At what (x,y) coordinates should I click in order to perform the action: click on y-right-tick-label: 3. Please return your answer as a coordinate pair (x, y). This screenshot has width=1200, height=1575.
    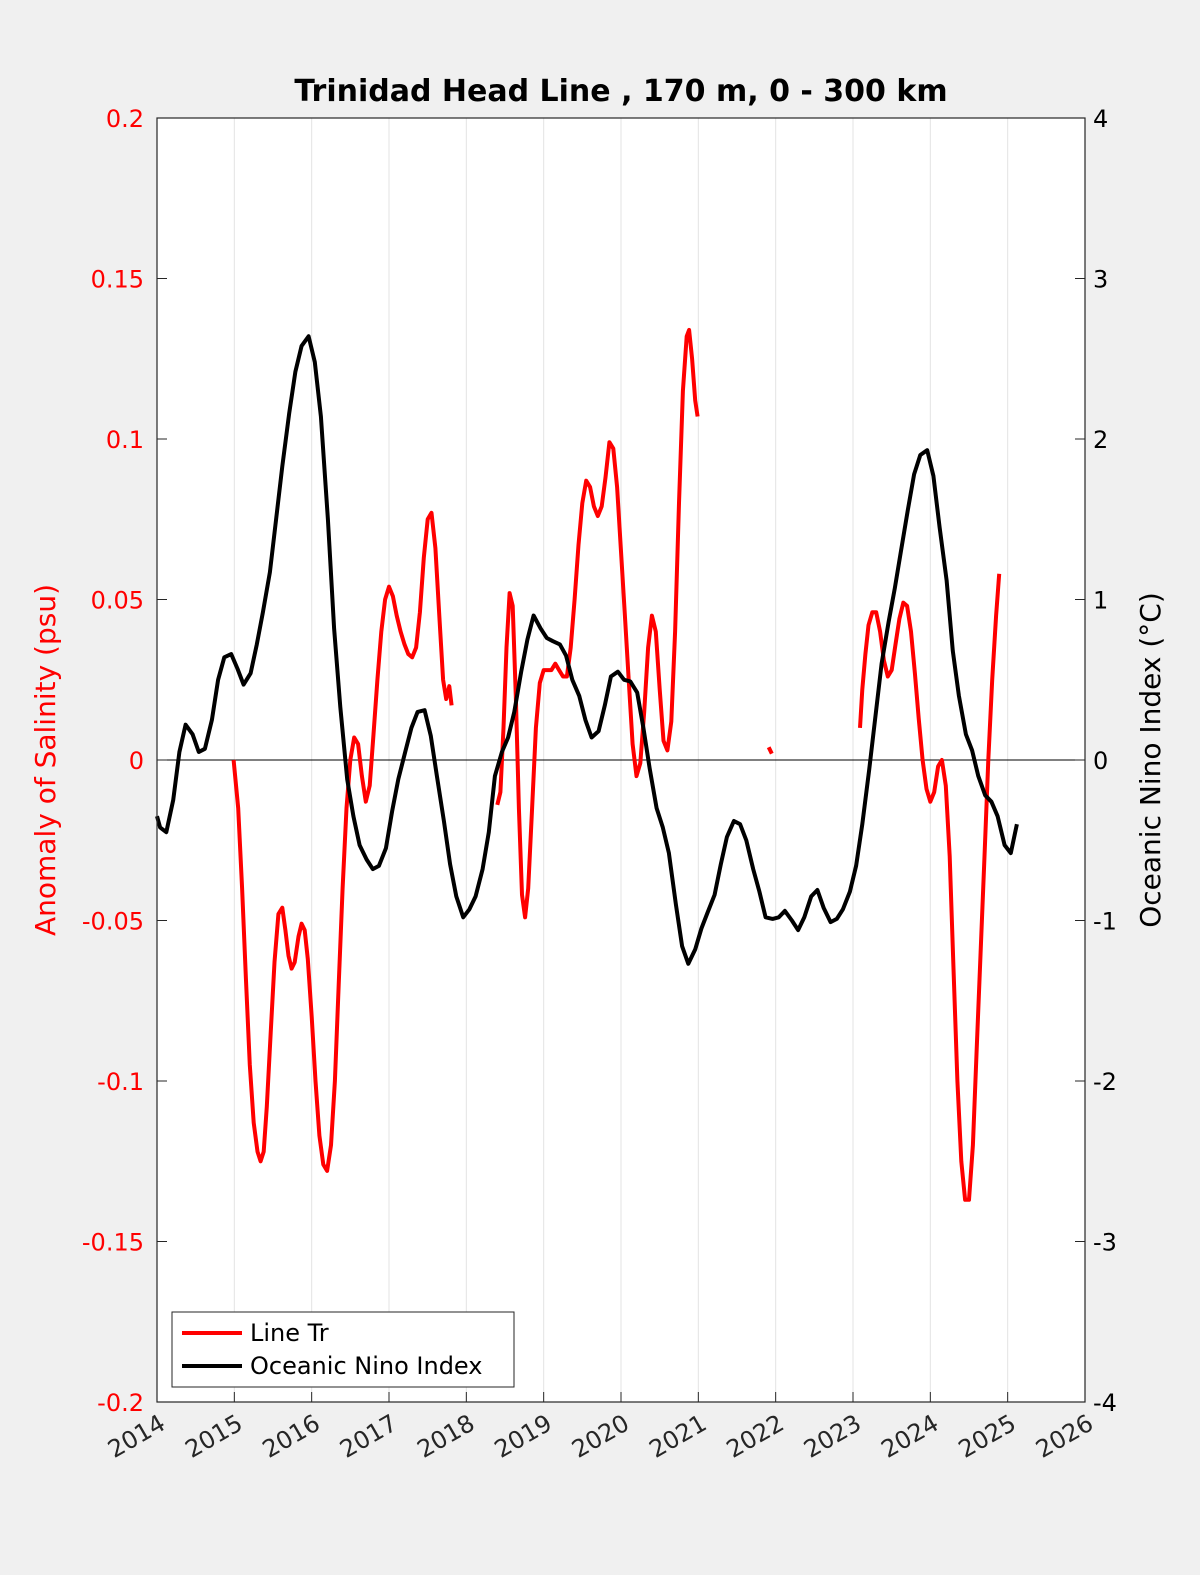
    Looking at the image, I should click on (1100, 280).